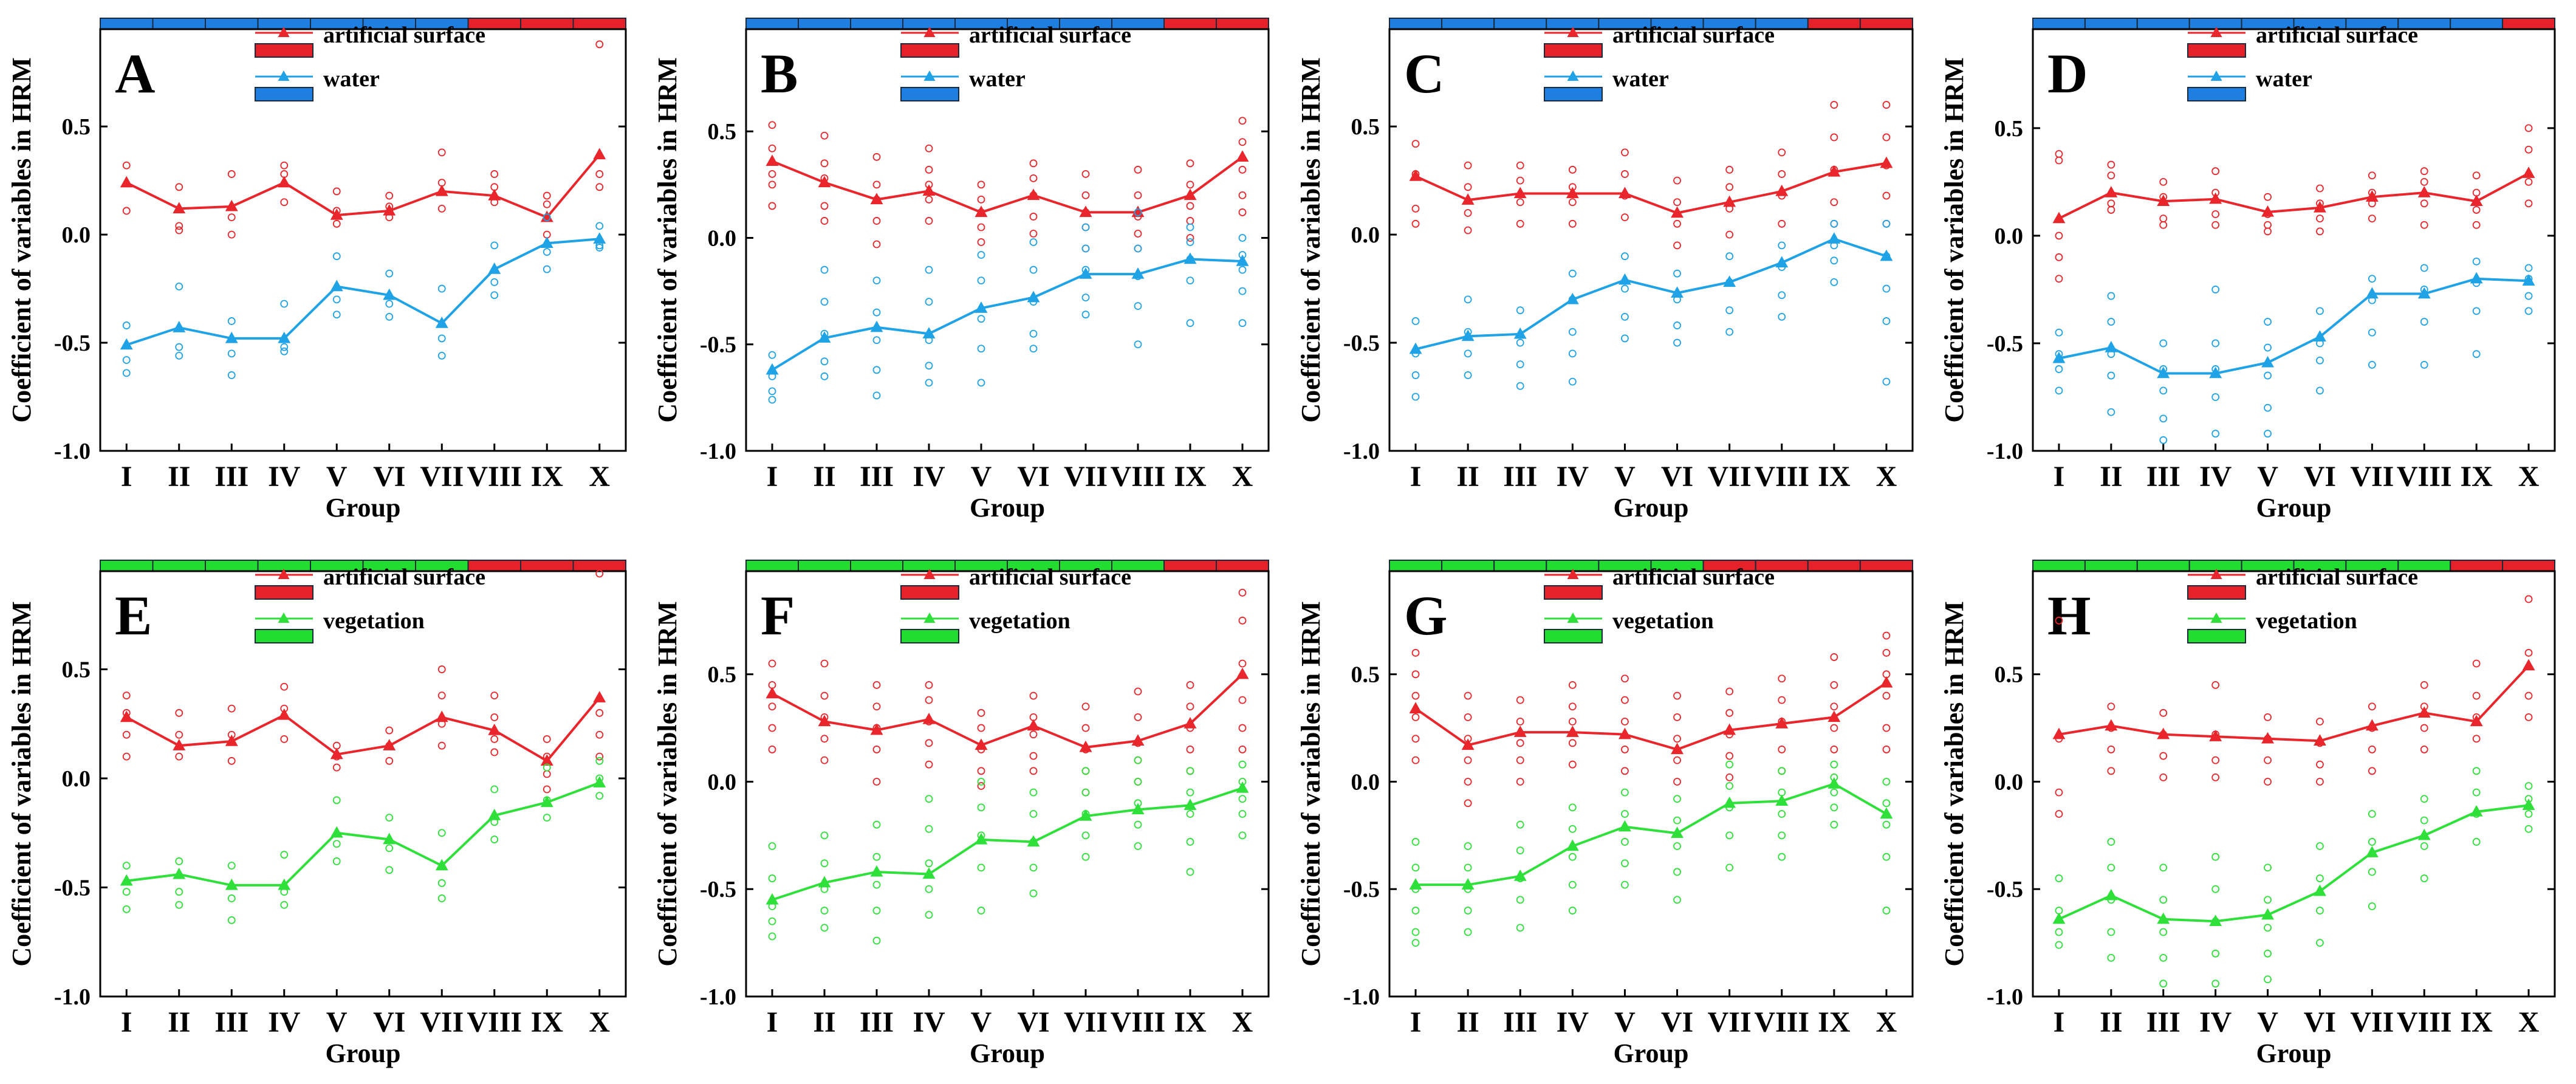  What do you see at coordinates (1361, 997) in the screenshot?
I see `y-tick-label: -1.0` at bounding box center [1361, 997].